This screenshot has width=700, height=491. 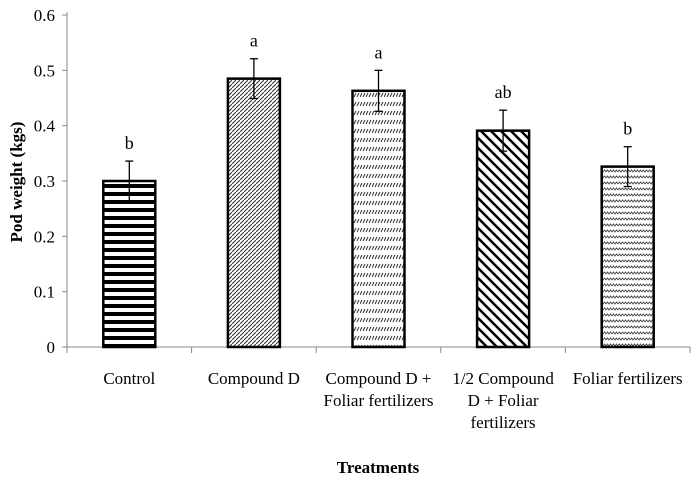 I want to click on y-tick-label: 0.3, so click(x=44, y=181).